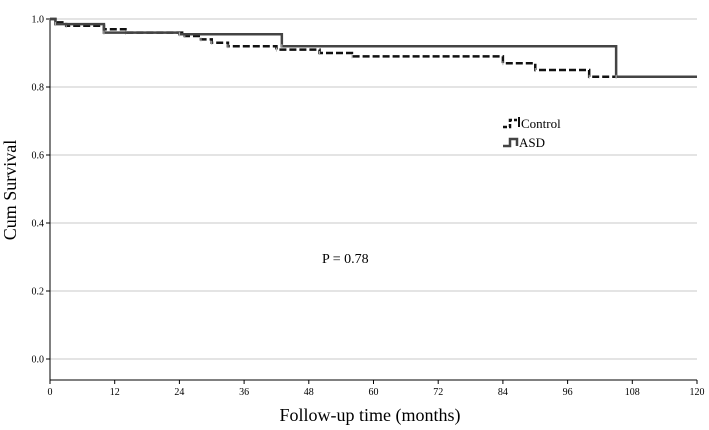 Image resolution: width=709 pixels, height=430 pixels. What do you see at coordinates (374, 392) in the screenshot?
I see `x-tick-label: 60` at bounding box center [374, 392].